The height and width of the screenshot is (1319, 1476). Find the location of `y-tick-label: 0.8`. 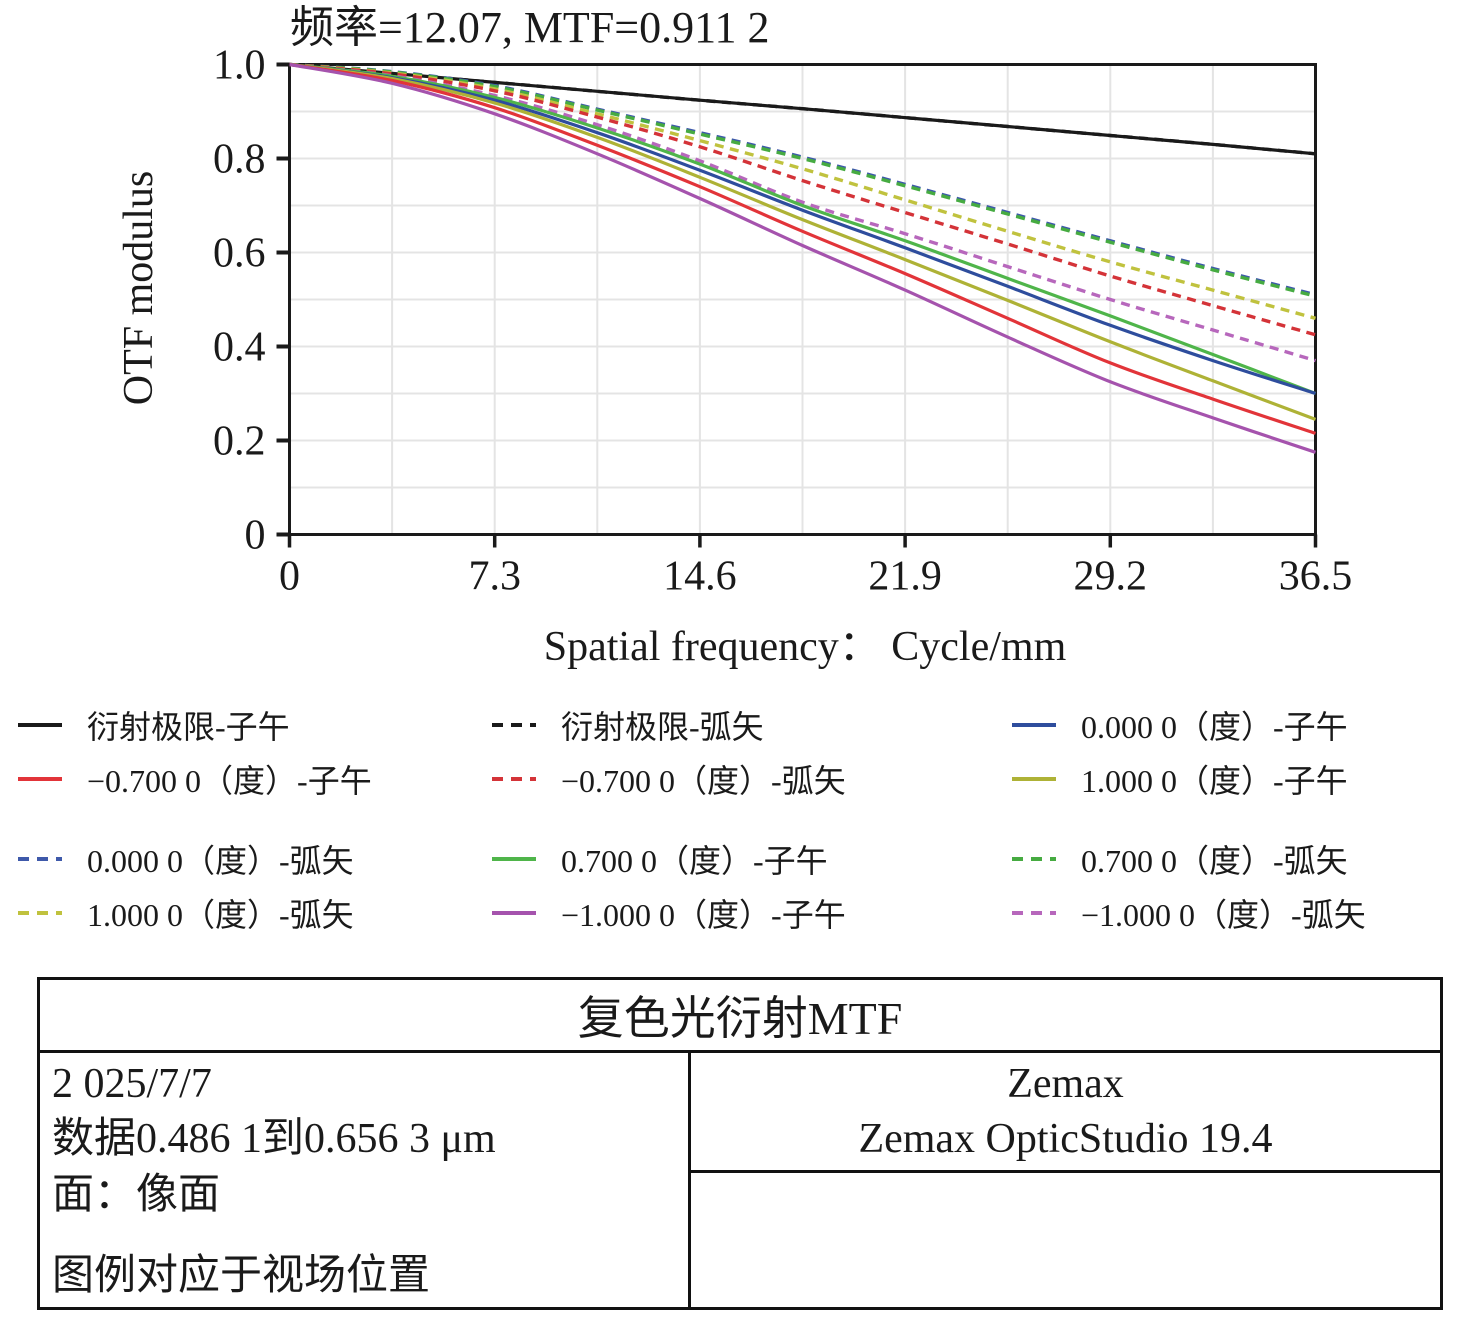

y-tick-label: 0.8 is located at coordinates (239, 160).